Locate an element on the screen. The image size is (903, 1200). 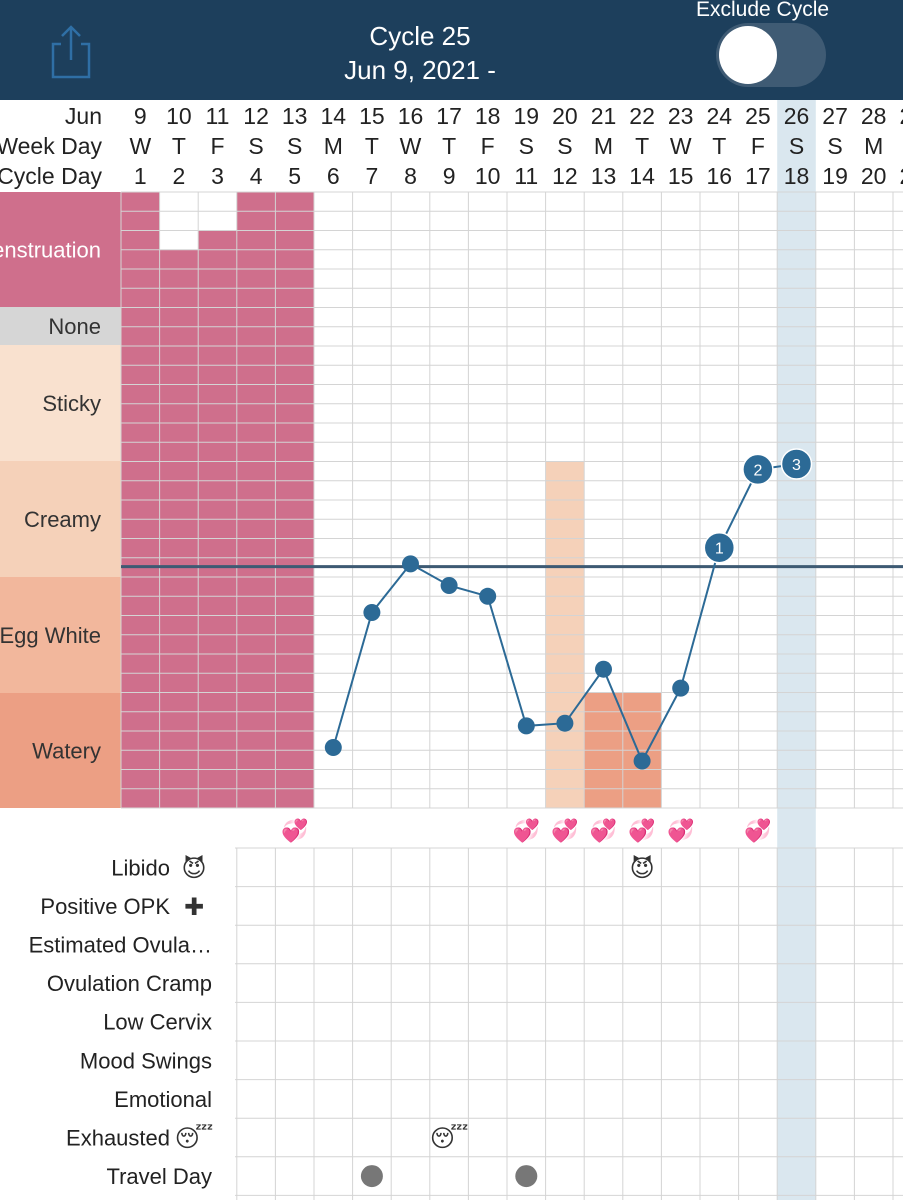
cycle-day-label: 3 is located at coordinates (217, 176).